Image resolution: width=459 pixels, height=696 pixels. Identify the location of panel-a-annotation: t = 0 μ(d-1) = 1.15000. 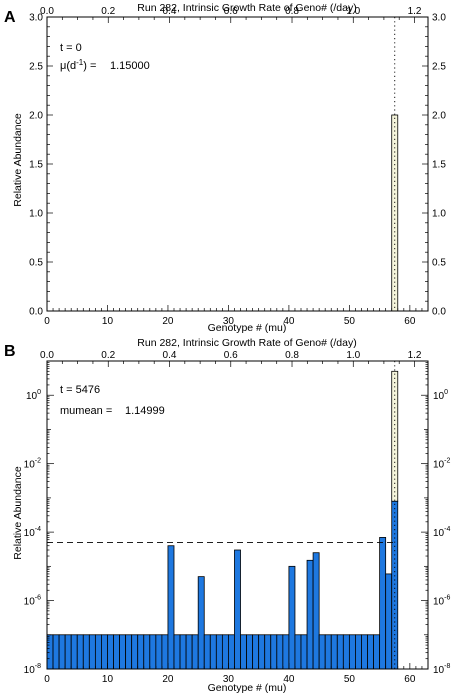
(105, 57).